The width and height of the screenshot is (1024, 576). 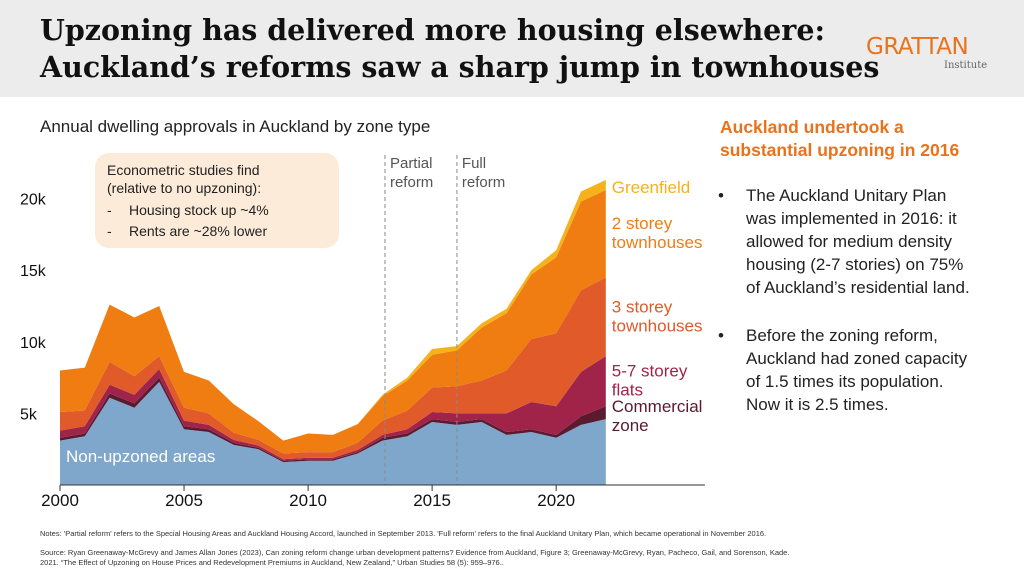 What do you see at coordinates (642, 306) in the screenshot?
I see `series-label-3-storey-townhouses: 3 storey` at bounding box center [642, 306].